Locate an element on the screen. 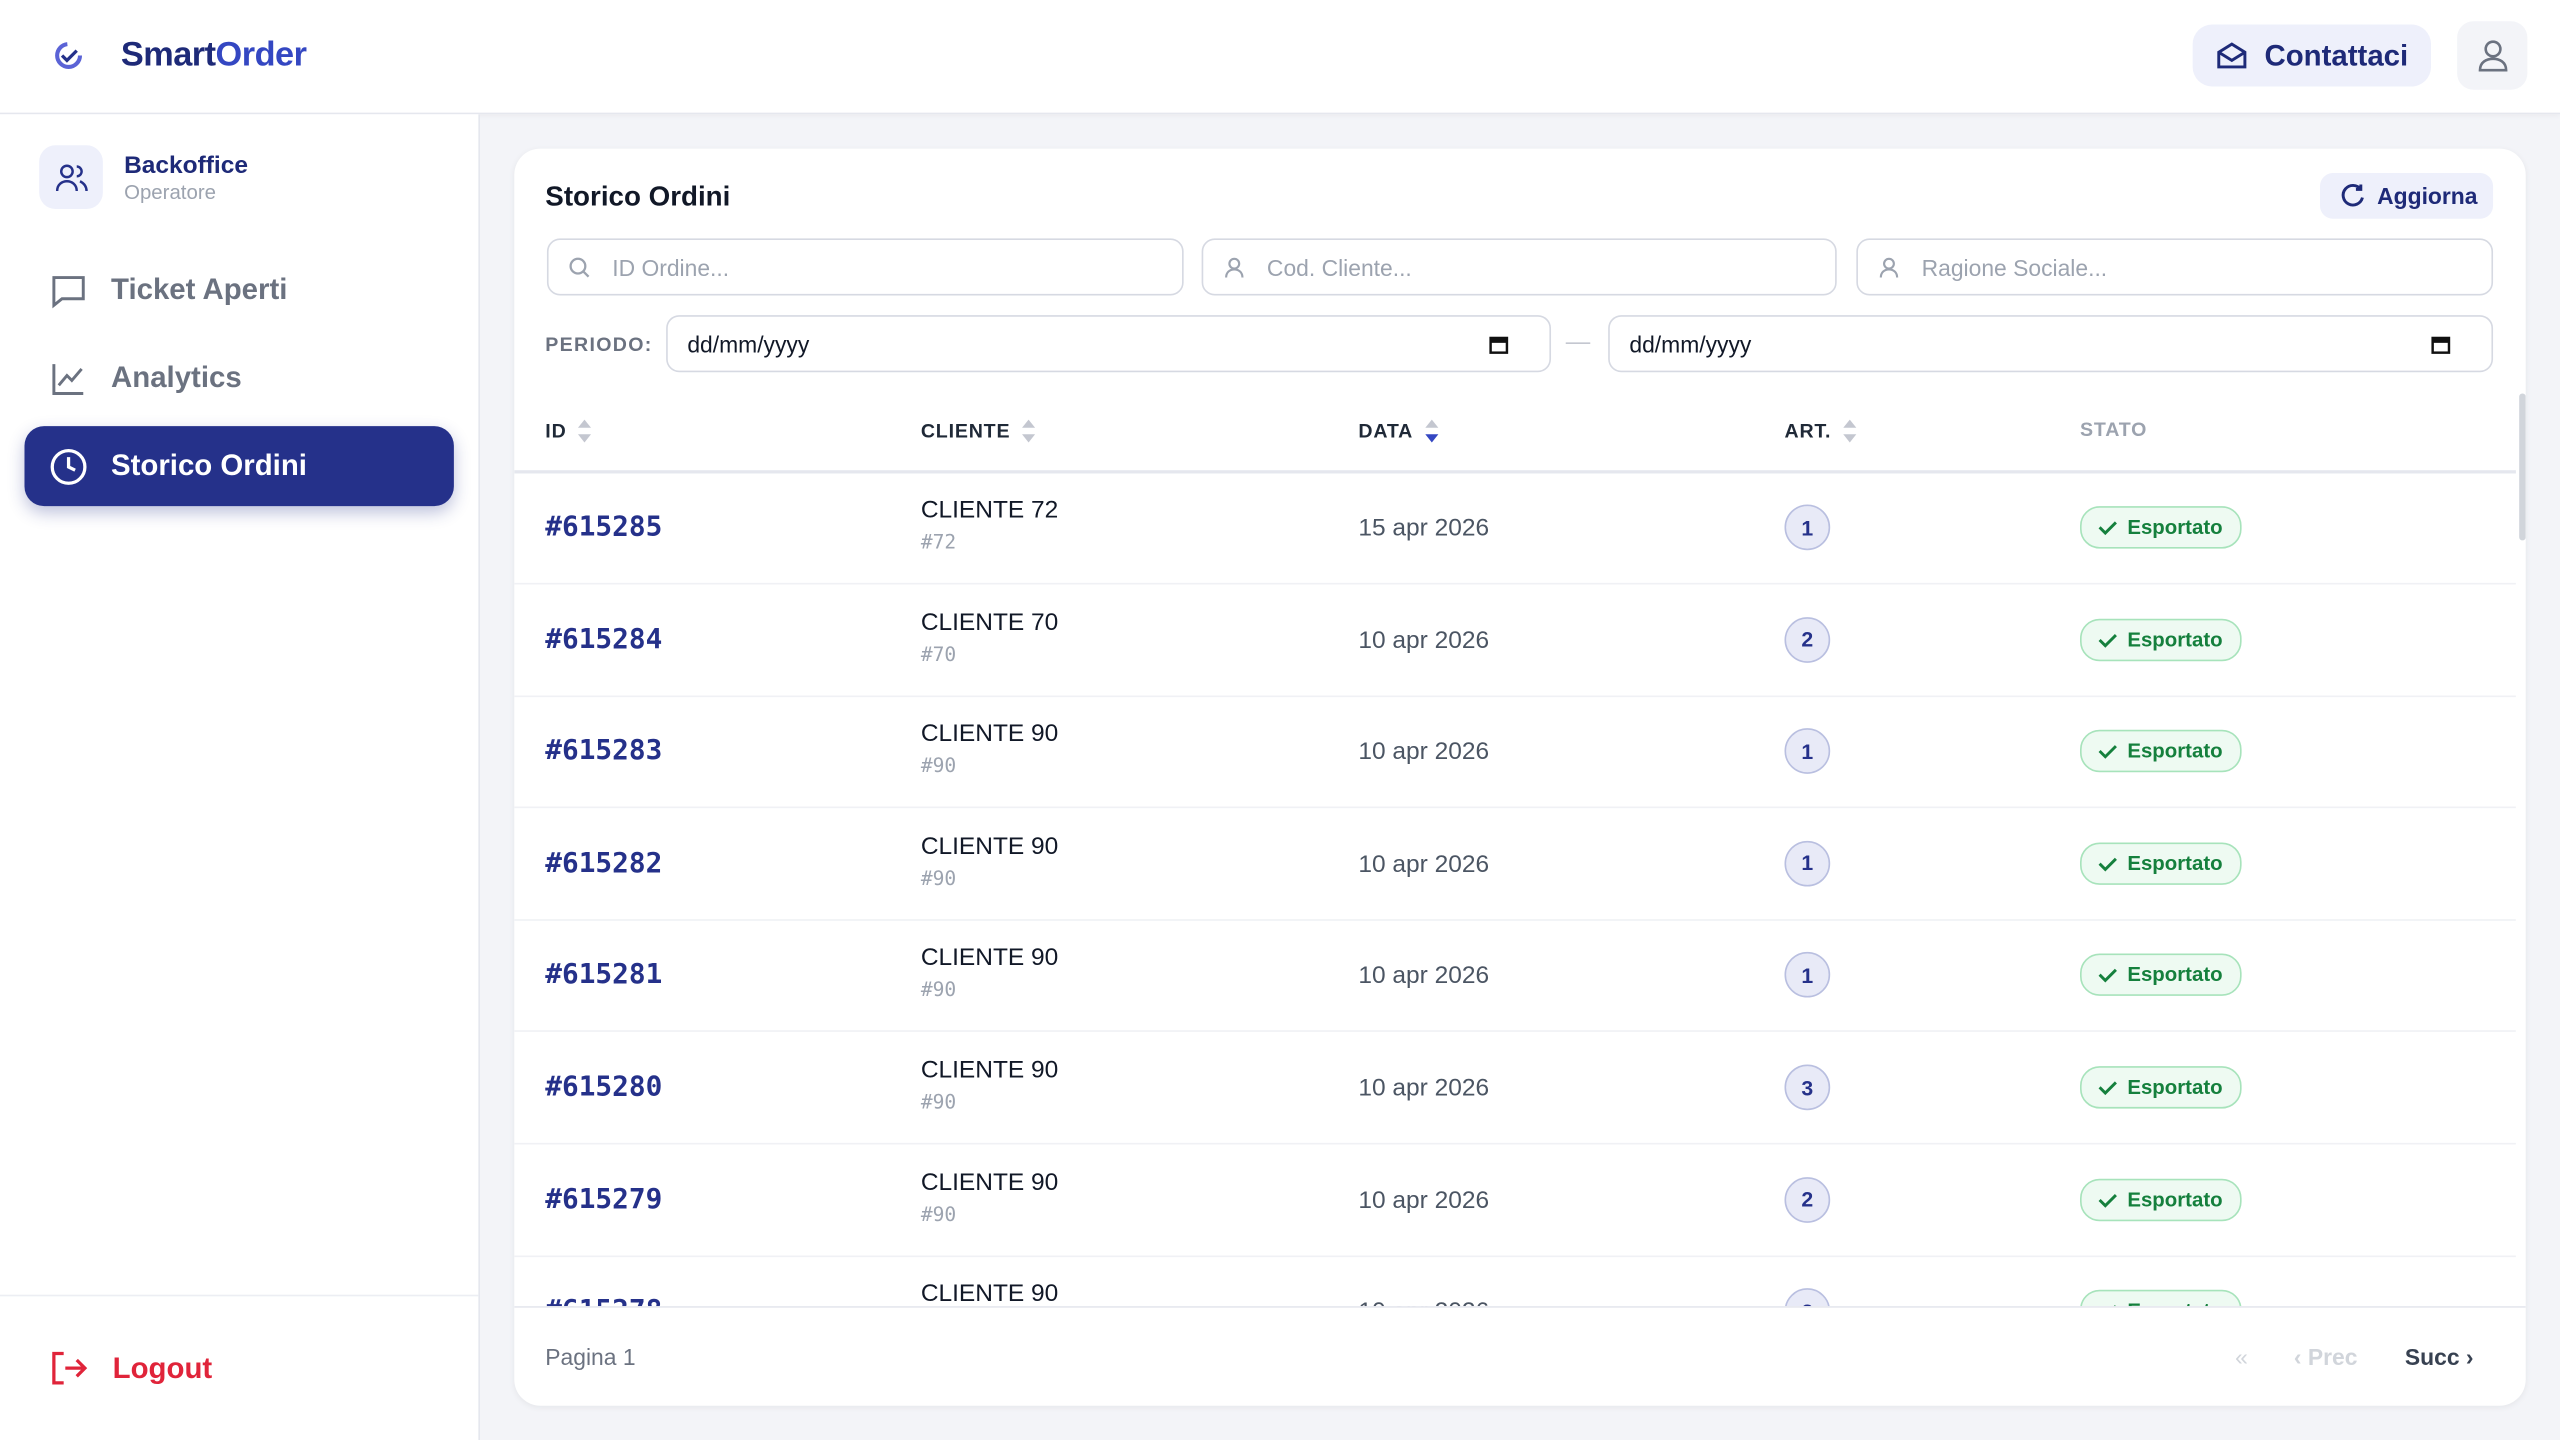 This screenshot has height=1440, width=2560. order-id: #615280 is located at coordinates (604, 1087).